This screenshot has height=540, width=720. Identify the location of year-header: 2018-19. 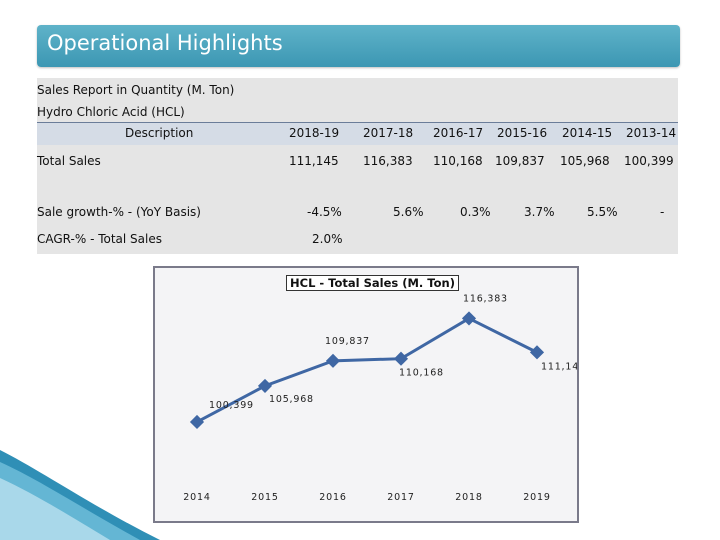
(314, 133).